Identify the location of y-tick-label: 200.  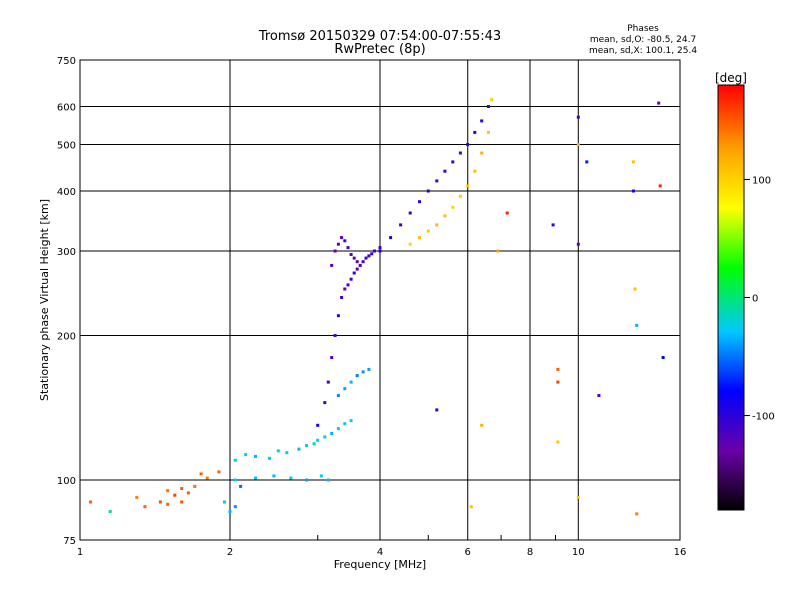
(66, 337).